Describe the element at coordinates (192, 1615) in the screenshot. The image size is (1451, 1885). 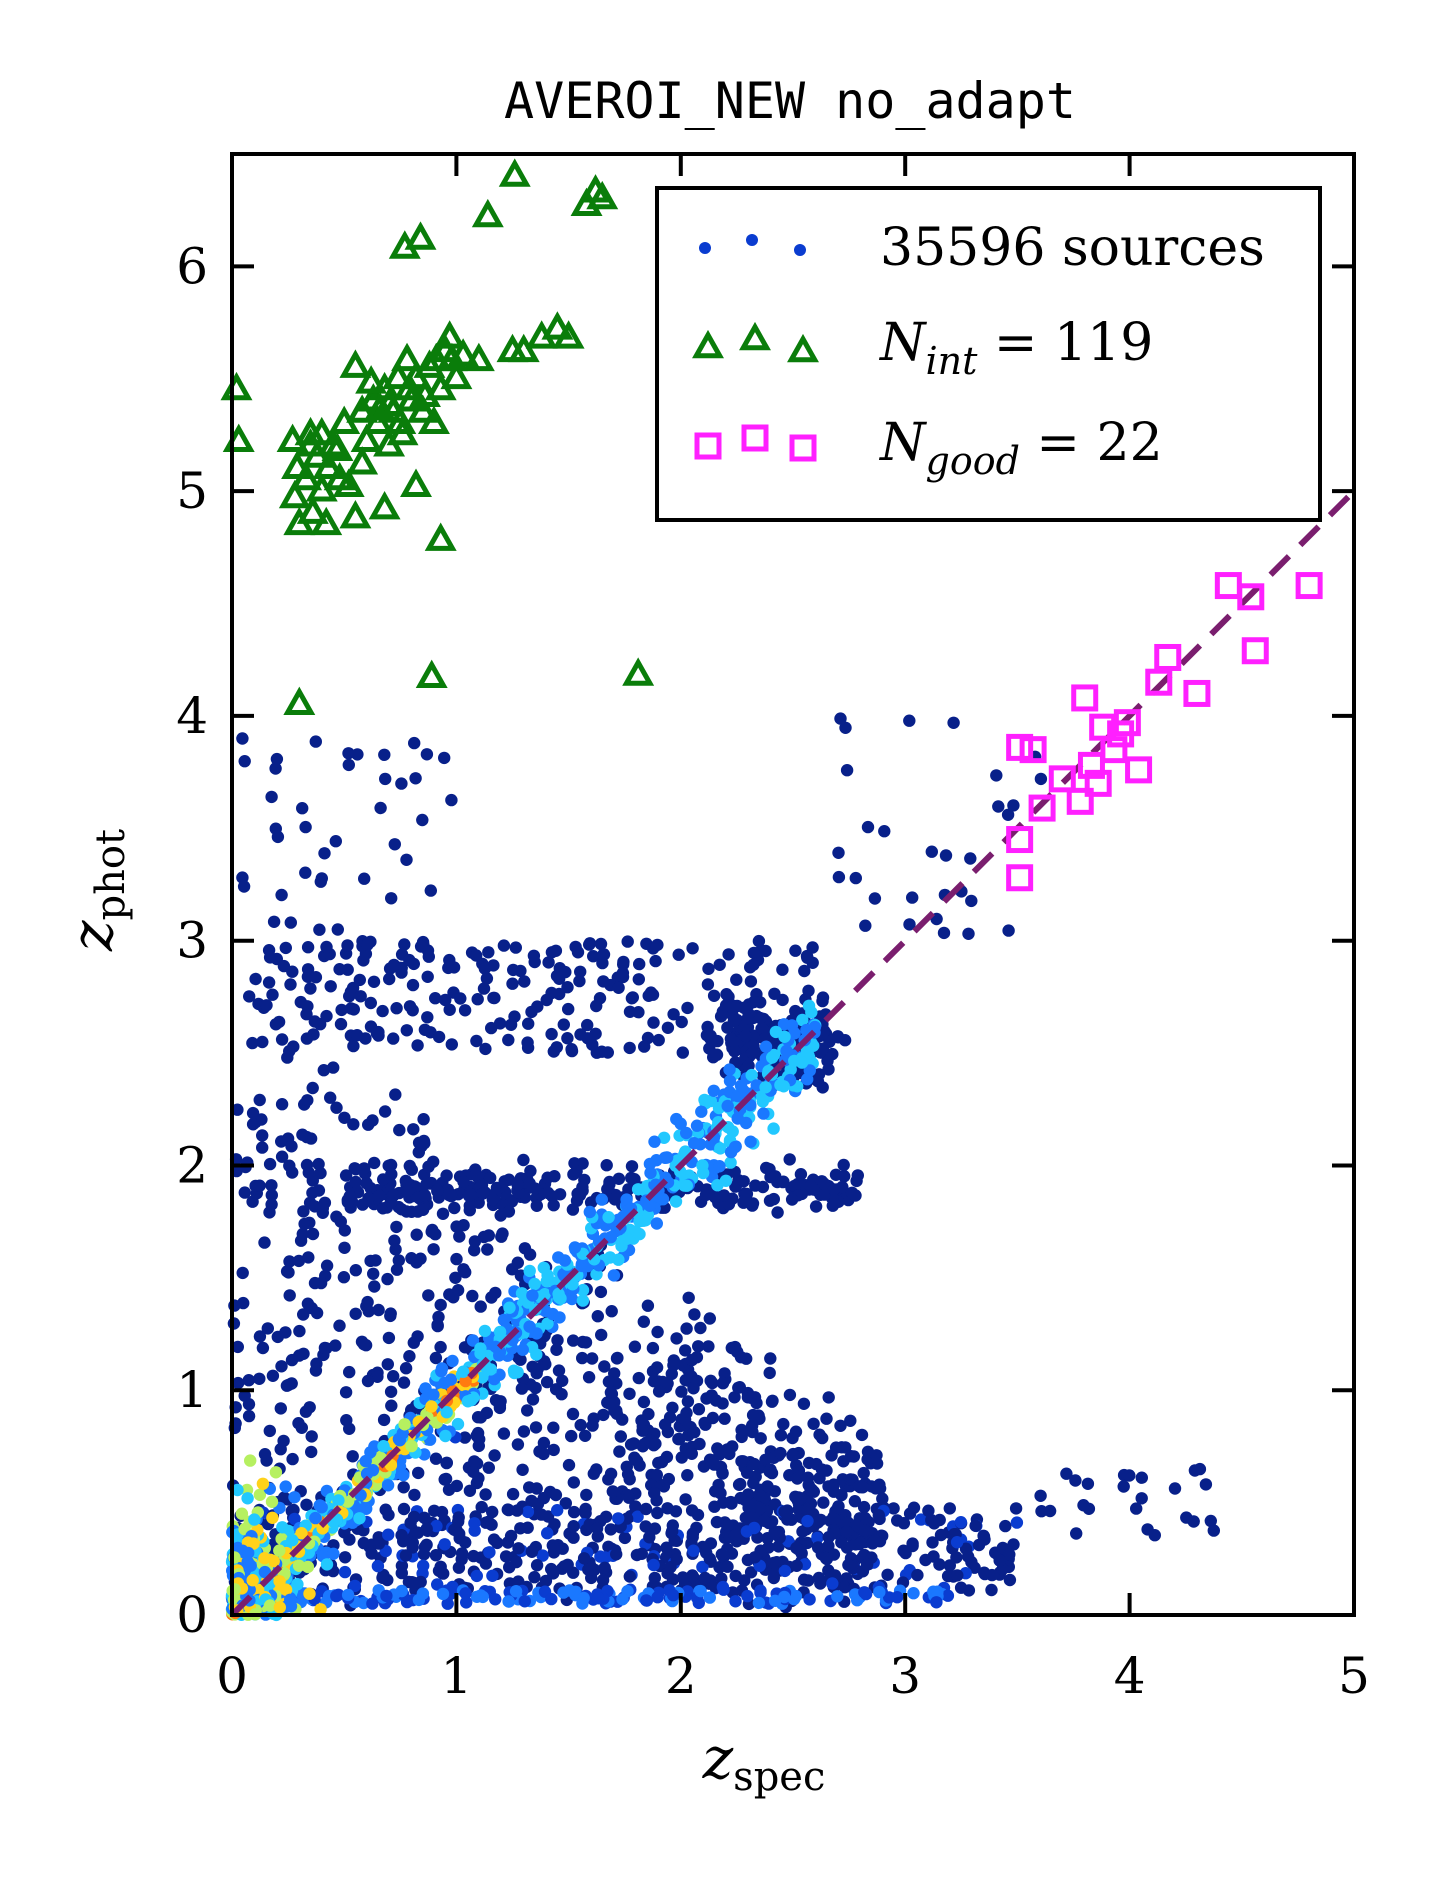
I see `y-tick-label: 0` at that location.